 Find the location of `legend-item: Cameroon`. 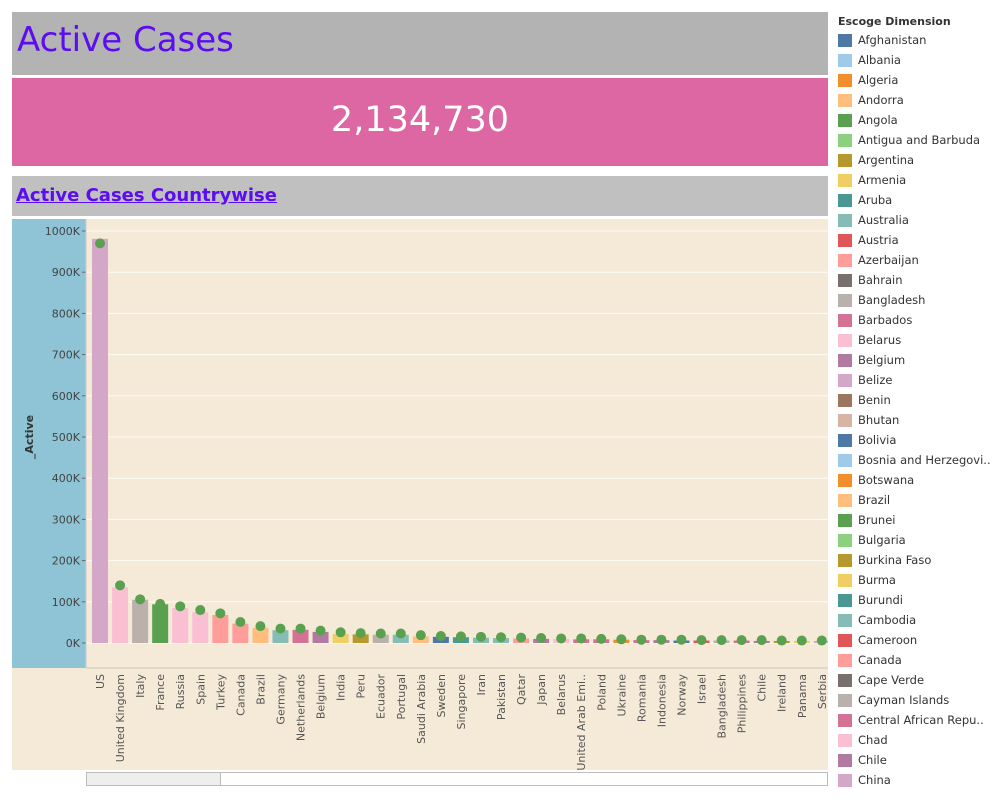

legend-item: Cameroon is located at coordinates (877, 640).